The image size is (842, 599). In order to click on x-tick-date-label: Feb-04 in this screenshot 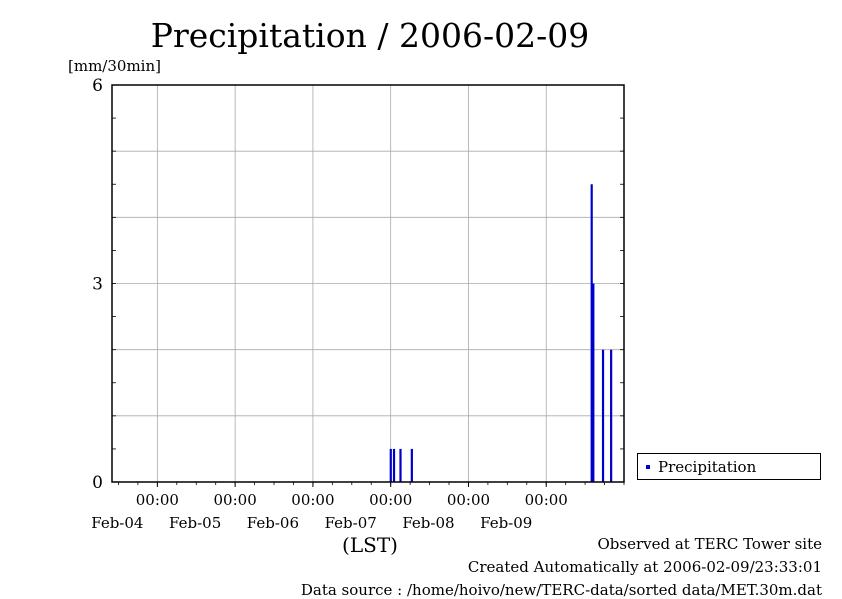, I will do `click(117, 523)`.